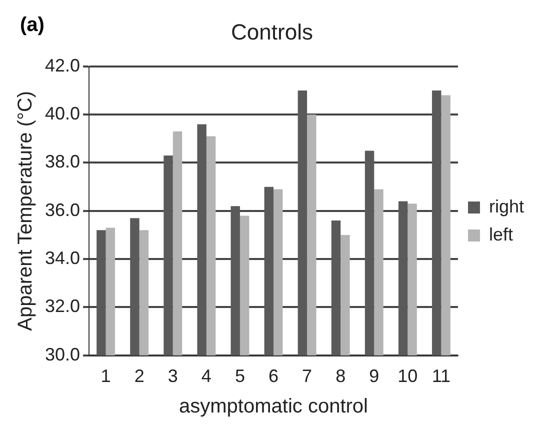  I want to click on x-tick-label: 9, so click(374, 376).